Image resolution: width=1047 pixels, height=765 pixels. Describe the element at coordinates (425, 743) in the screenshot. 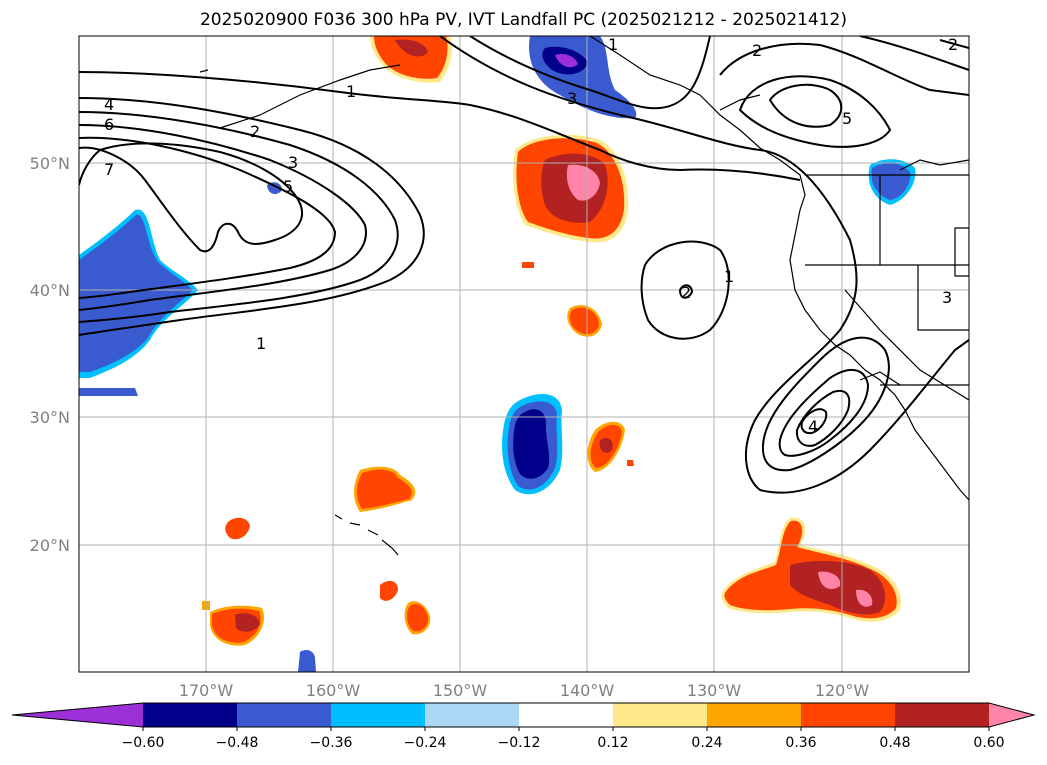

I see `colorbar-tick-label: −0.24` at that location.